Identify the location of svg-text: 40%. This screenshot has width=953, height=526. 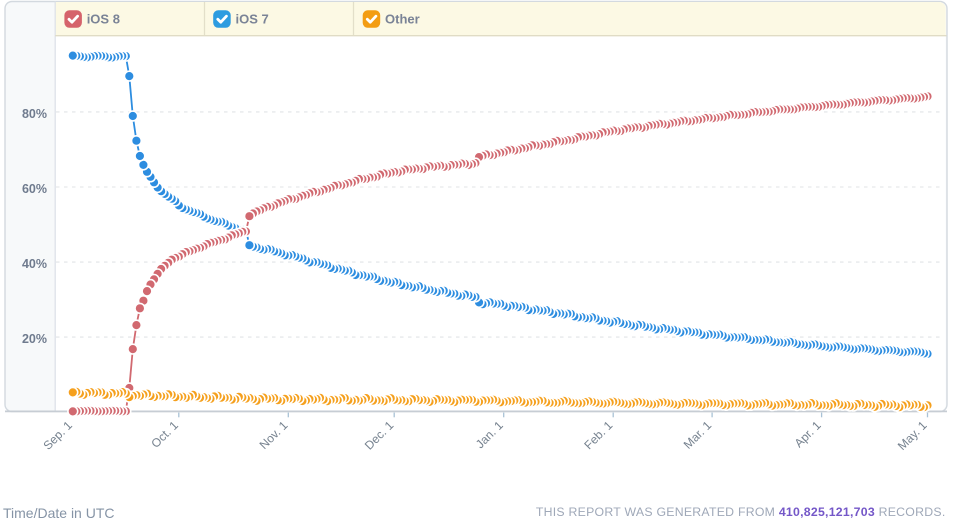
(34, 264).